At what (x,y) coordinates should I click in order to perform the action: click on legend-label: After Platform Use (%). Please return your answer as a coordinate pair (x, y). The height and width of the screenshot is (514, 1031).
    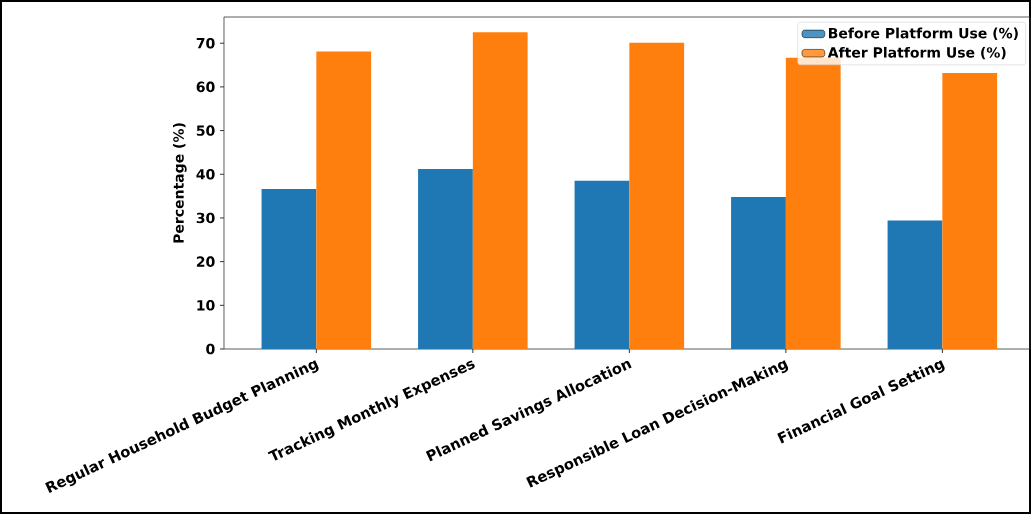
    Looking at the image, I should click on (916, 53).